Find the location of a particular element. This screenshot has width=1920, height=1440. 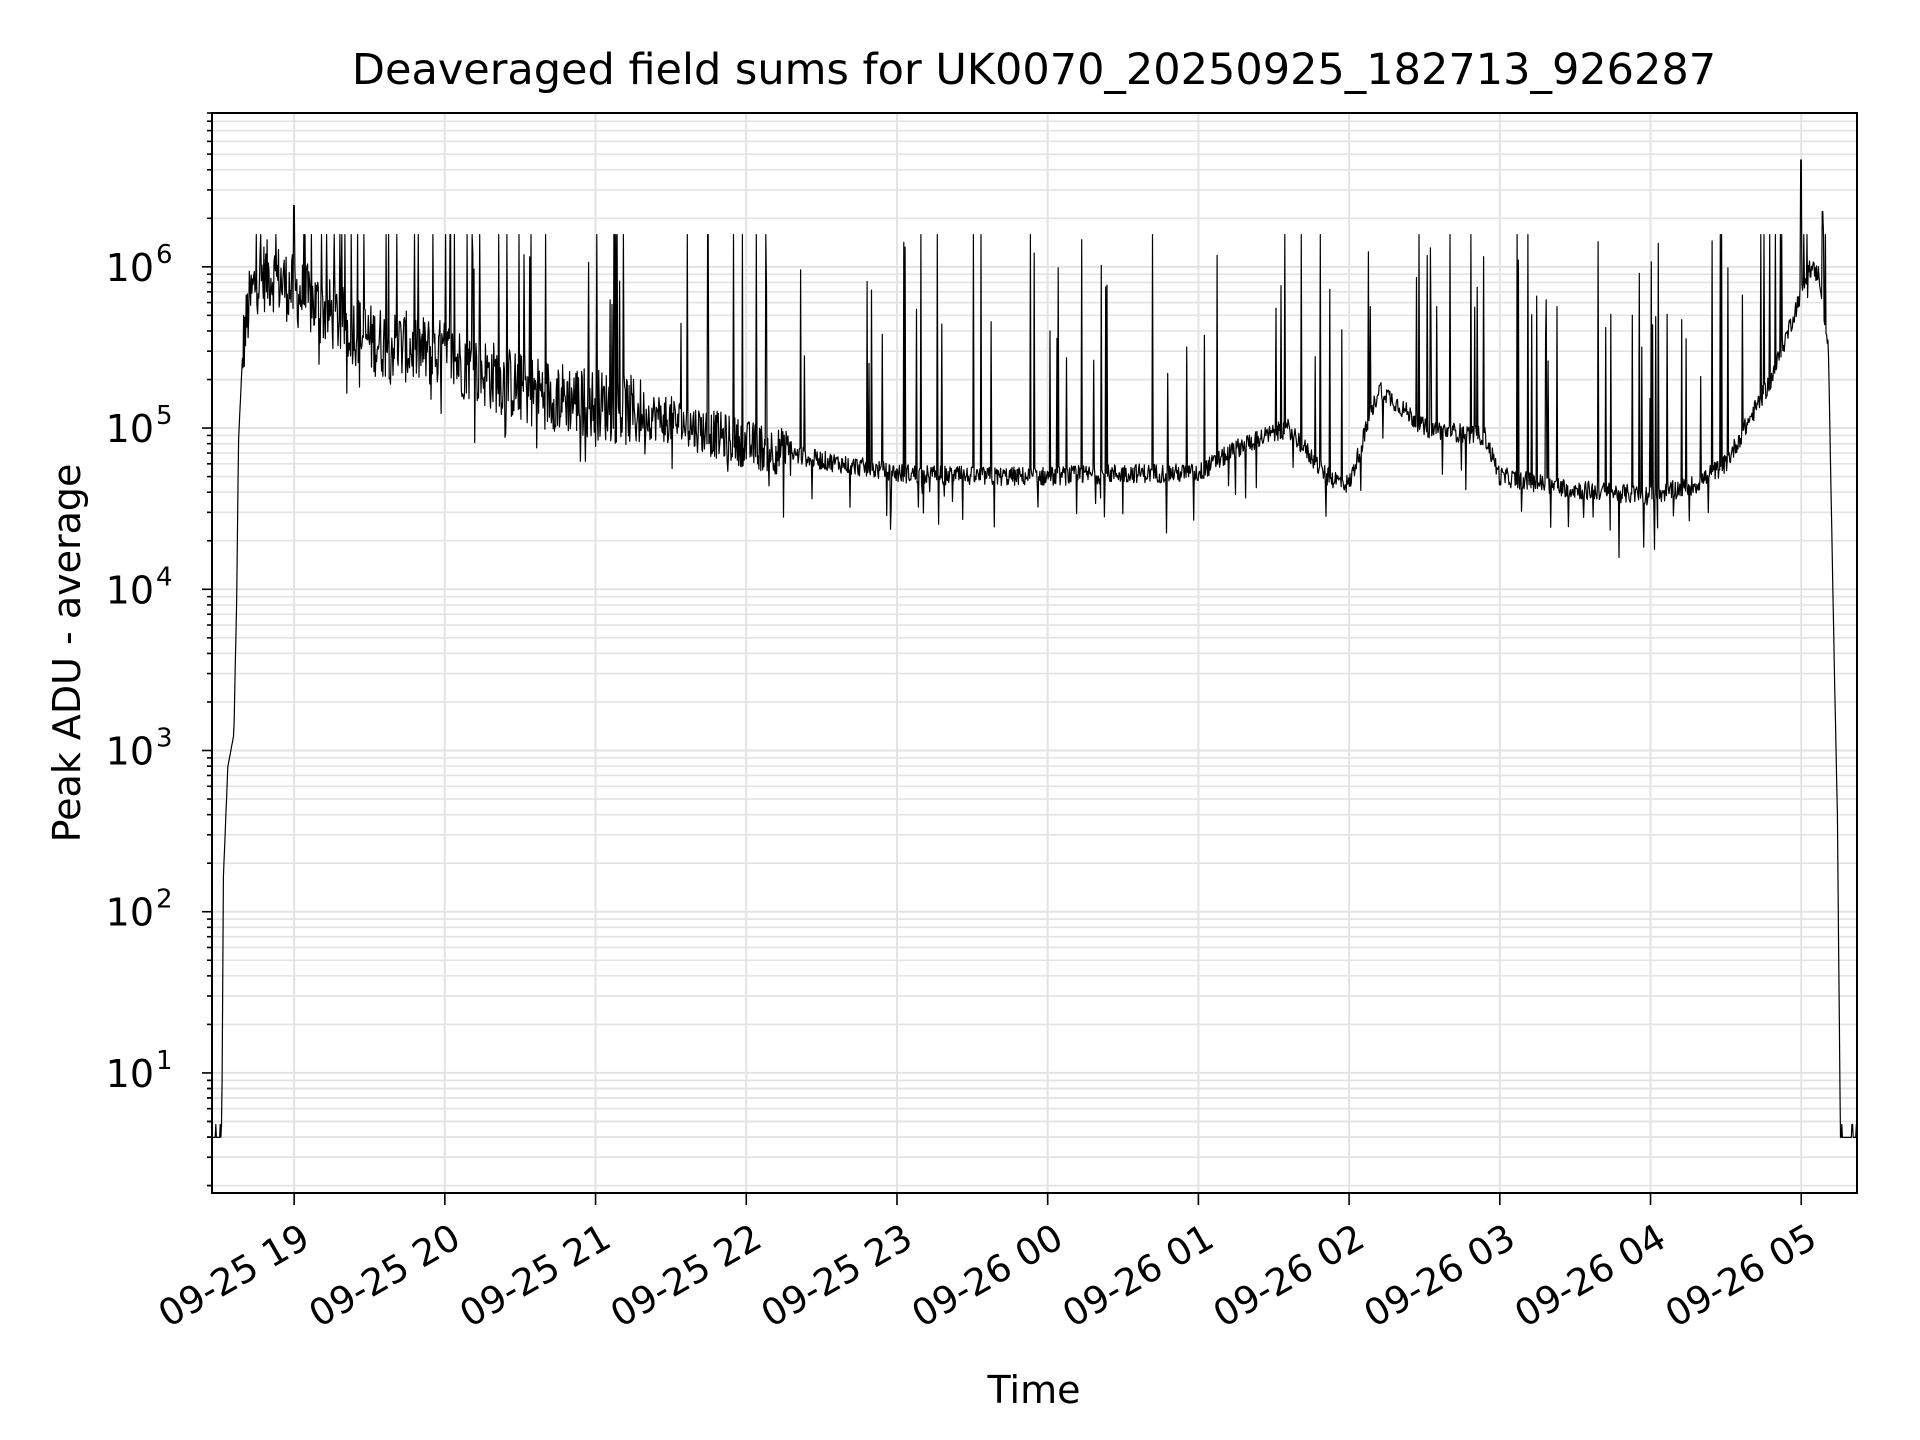

x-axis-label: Time is located at coordinates (1034, 1390).